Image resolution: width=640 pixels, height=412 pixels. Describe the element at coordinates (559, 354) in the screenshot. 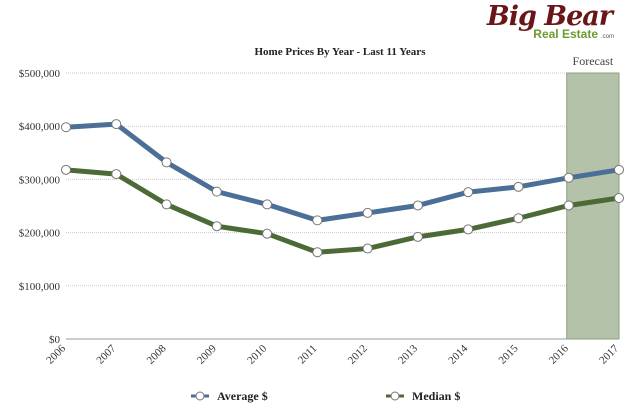

I see `x-tick-label: 2016` at that location.